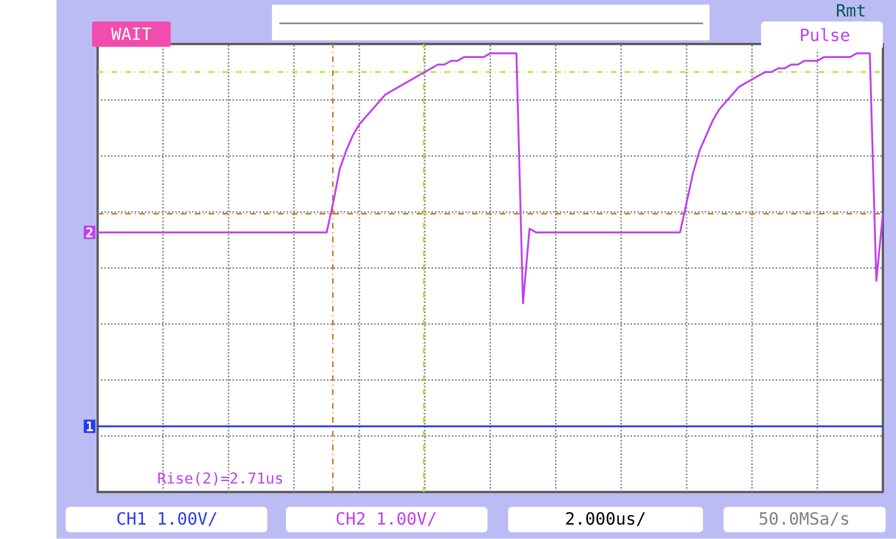 The width and height of the screenshot is (896, 539). Describe the element at coordinates (89, 233) in the screenshot. I see `series-label: 2` at that location.